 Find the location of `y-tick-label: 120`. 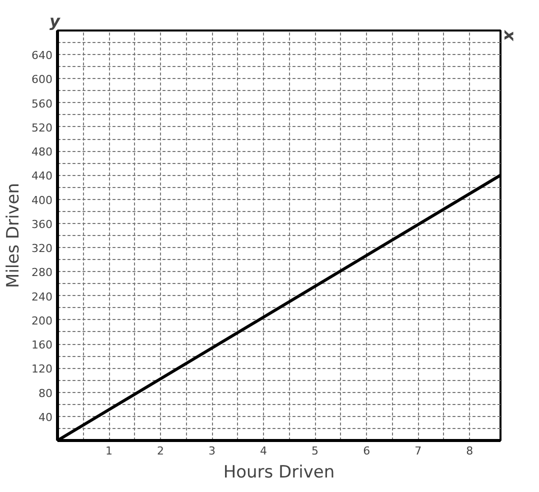

y-tick-label: 120 is located at coordinates (42, 369).